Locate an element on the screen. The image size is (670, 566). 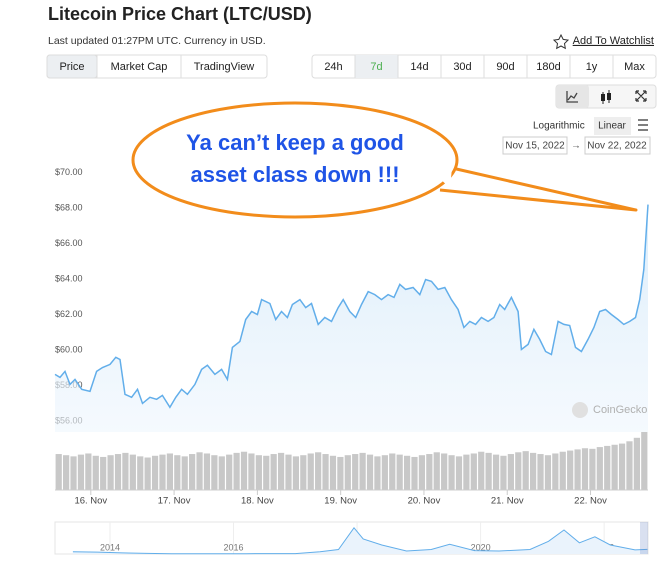
x-tick-label: 20. Nov is located at coordinates (424, 501).